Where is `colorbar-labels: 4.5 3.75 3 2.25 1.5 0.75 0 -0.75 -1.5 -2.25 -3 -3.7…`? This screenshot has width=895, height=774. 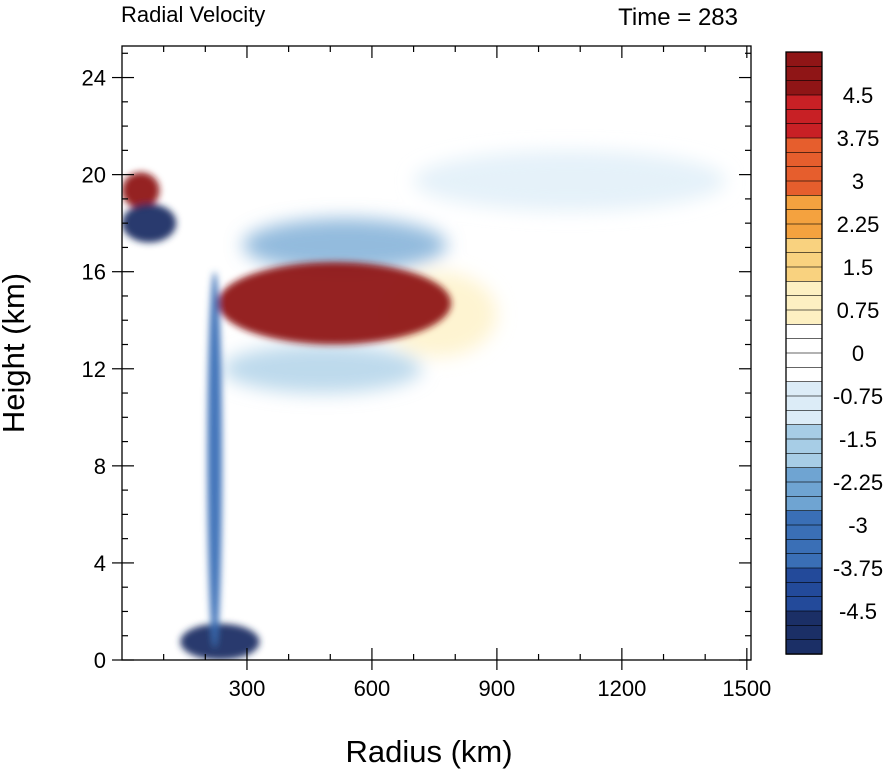
colorbar-labels: 4.5 3.75 3 2.25 1.5 0.75 0 -0.75 -1.5 -2.25 -3 -3.7… is located at coordinates (858, 353).